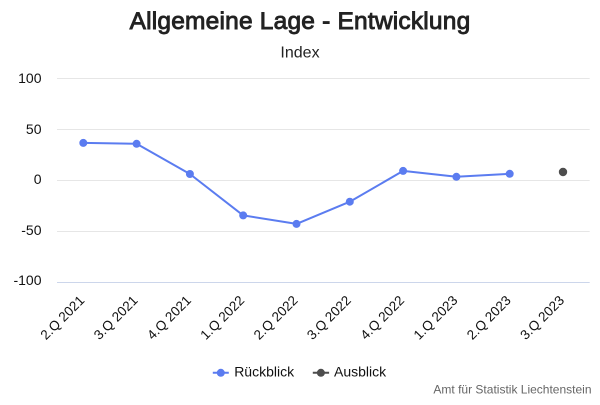  I want to click on svg-text: 50, so click(34, 129).